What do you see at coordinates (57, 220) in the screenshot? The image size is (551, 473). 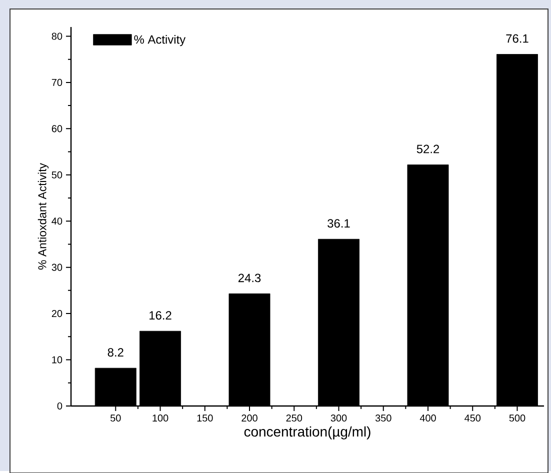 I see `y-tick-label: 40` at bounding box center [57, 220].